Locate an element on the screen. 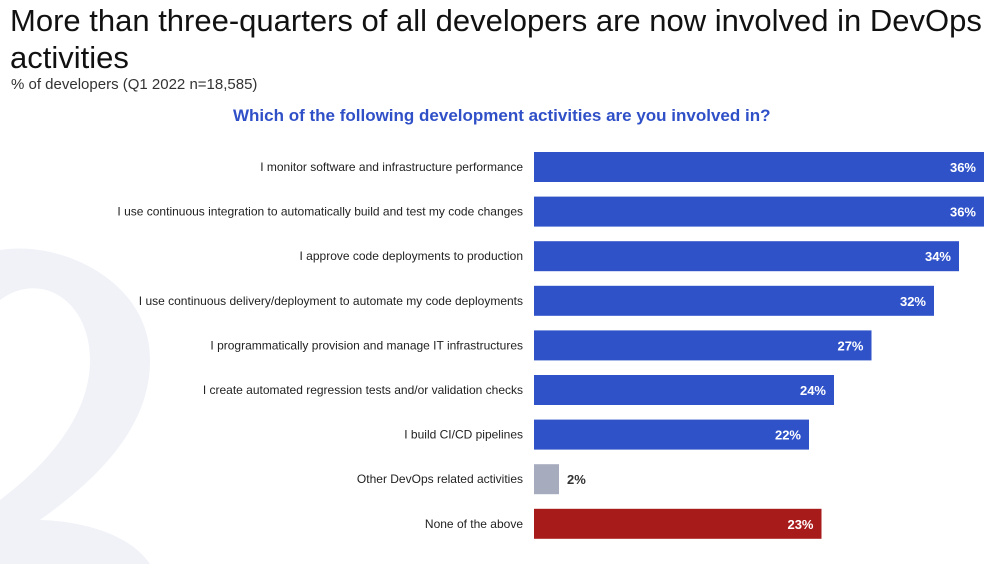 The height and width of the screenshot is (564, 1003). value-label: 32% is located at coordinates (913, 301).